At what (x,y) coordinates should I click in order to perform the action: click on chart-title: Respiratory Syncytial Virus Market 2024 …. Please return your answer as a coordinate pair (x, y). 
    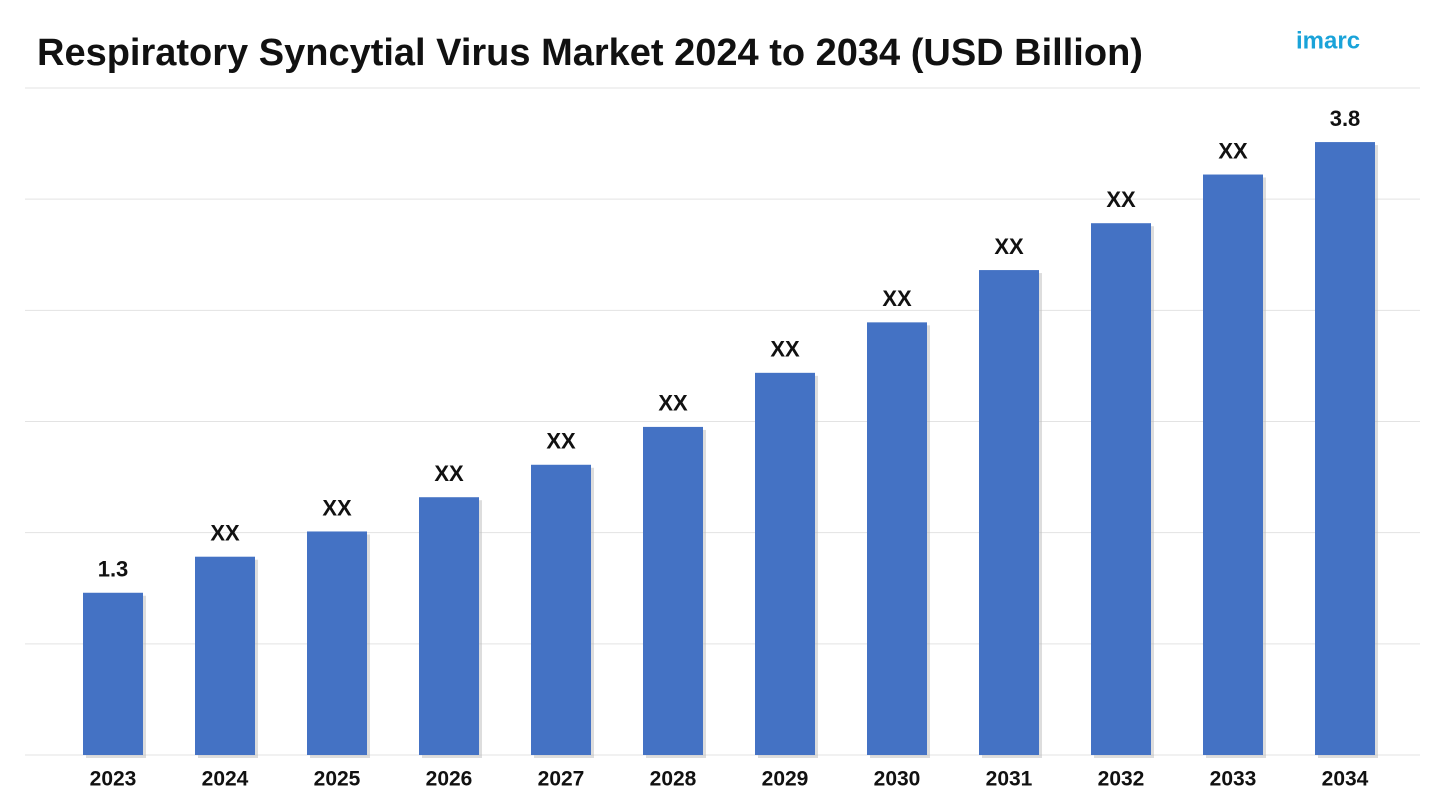
    Looking at the image, I should click on (590, 53).